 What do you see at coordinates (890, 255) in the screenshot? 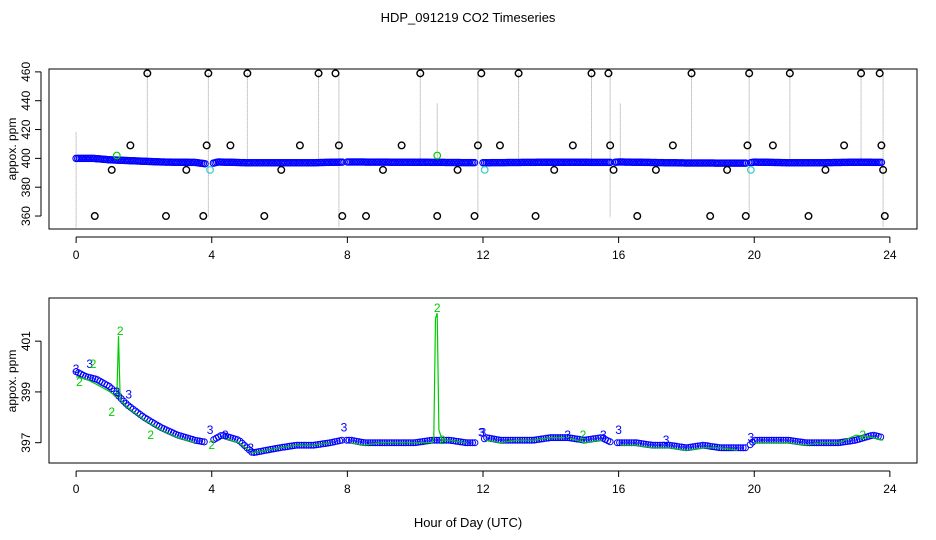
I see `top-x-tick-label: 24` at bounding box center [890, 255].